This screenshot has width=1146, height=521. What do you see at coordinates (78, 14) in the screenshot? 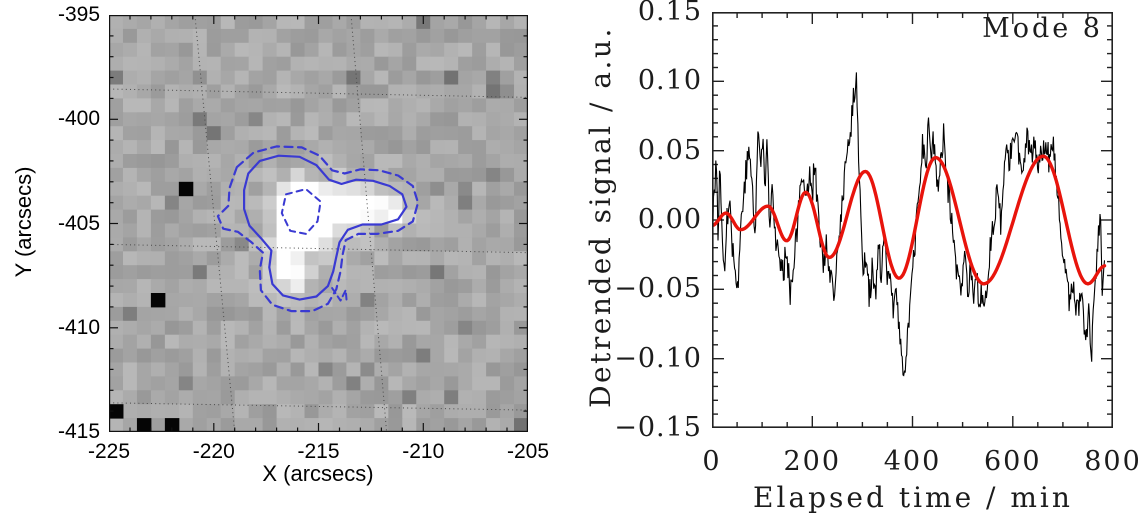
I see `left-y-tick-label: -395` at bounding box center [78, 14].